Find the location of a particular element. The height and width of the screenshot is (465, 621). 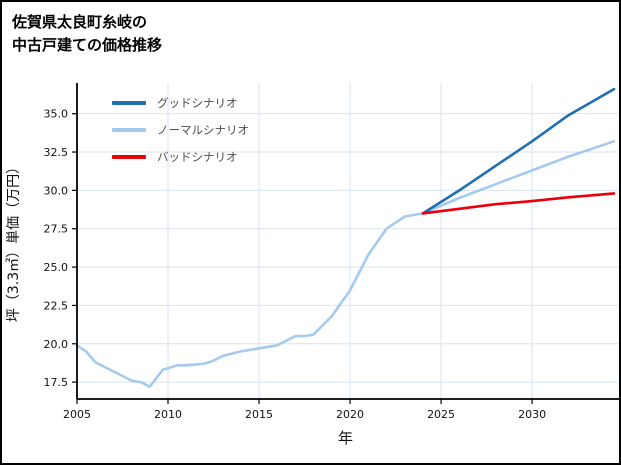

x-tick-label: 2005 is located at coordinates (77, 414).